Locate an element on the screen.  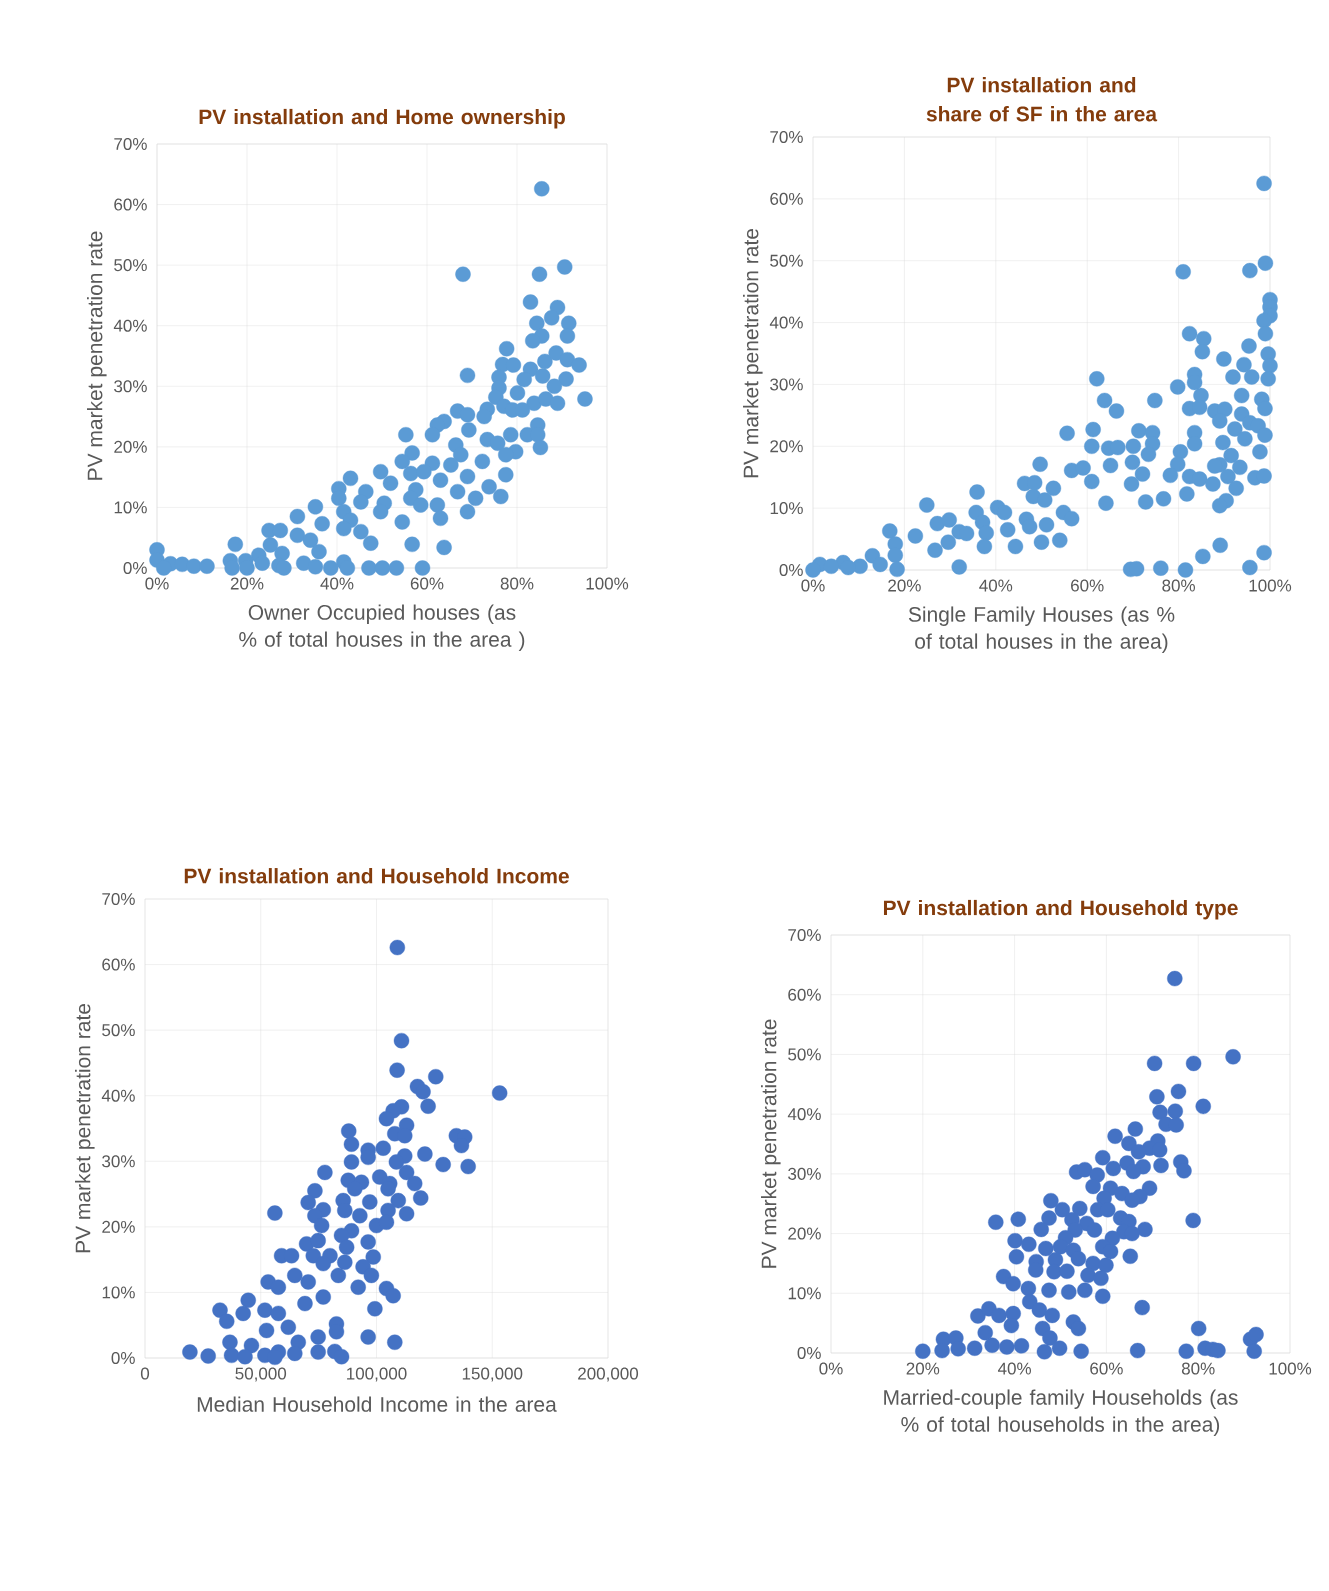
chart-title: PV installation and Household type is located at coordinates (1060, 909).